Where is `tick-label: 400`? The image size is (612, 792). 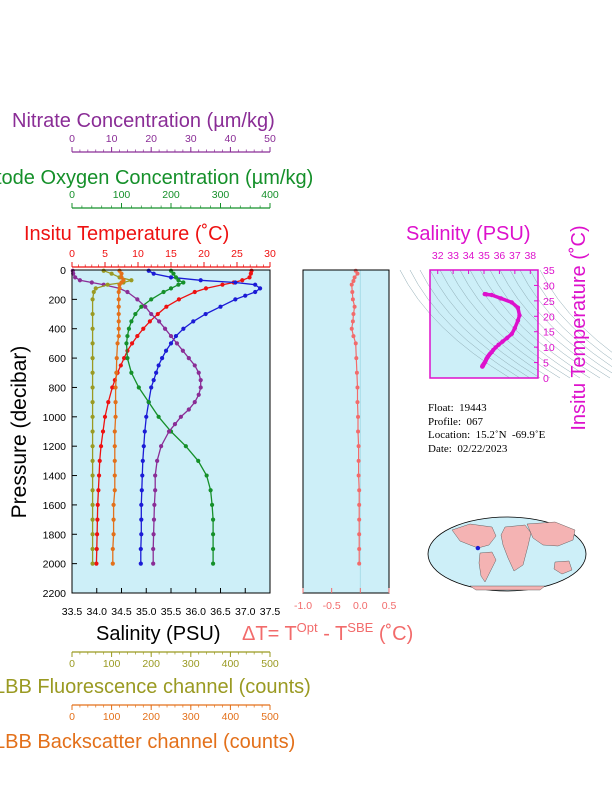 tick-label: 400 is located at coordinates (231, 717).